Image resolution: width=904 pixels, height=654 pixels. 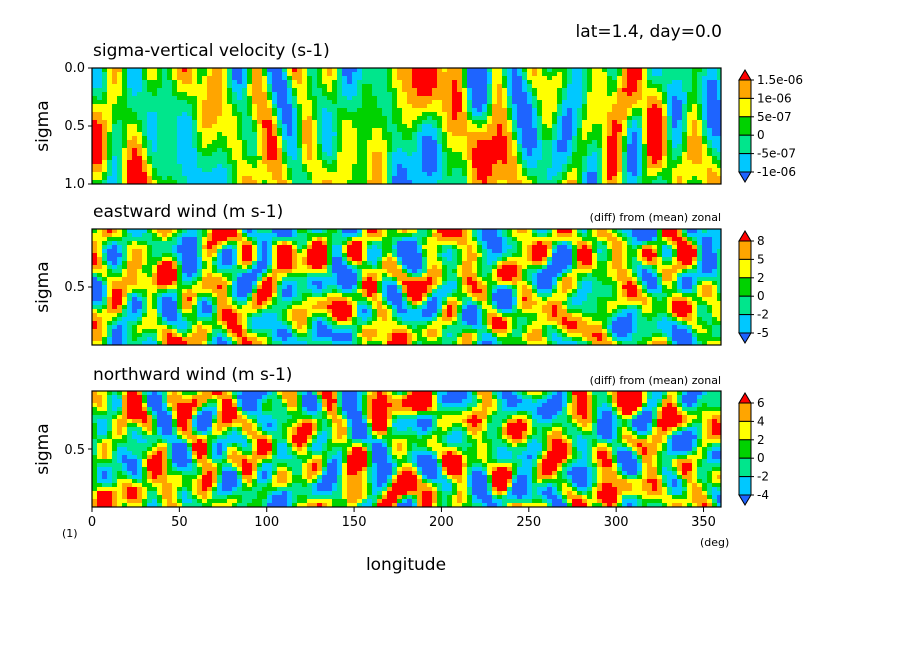 I want to click on panel-subtitle: (diff) from (mean) zonal, so click(x=655, y=217).